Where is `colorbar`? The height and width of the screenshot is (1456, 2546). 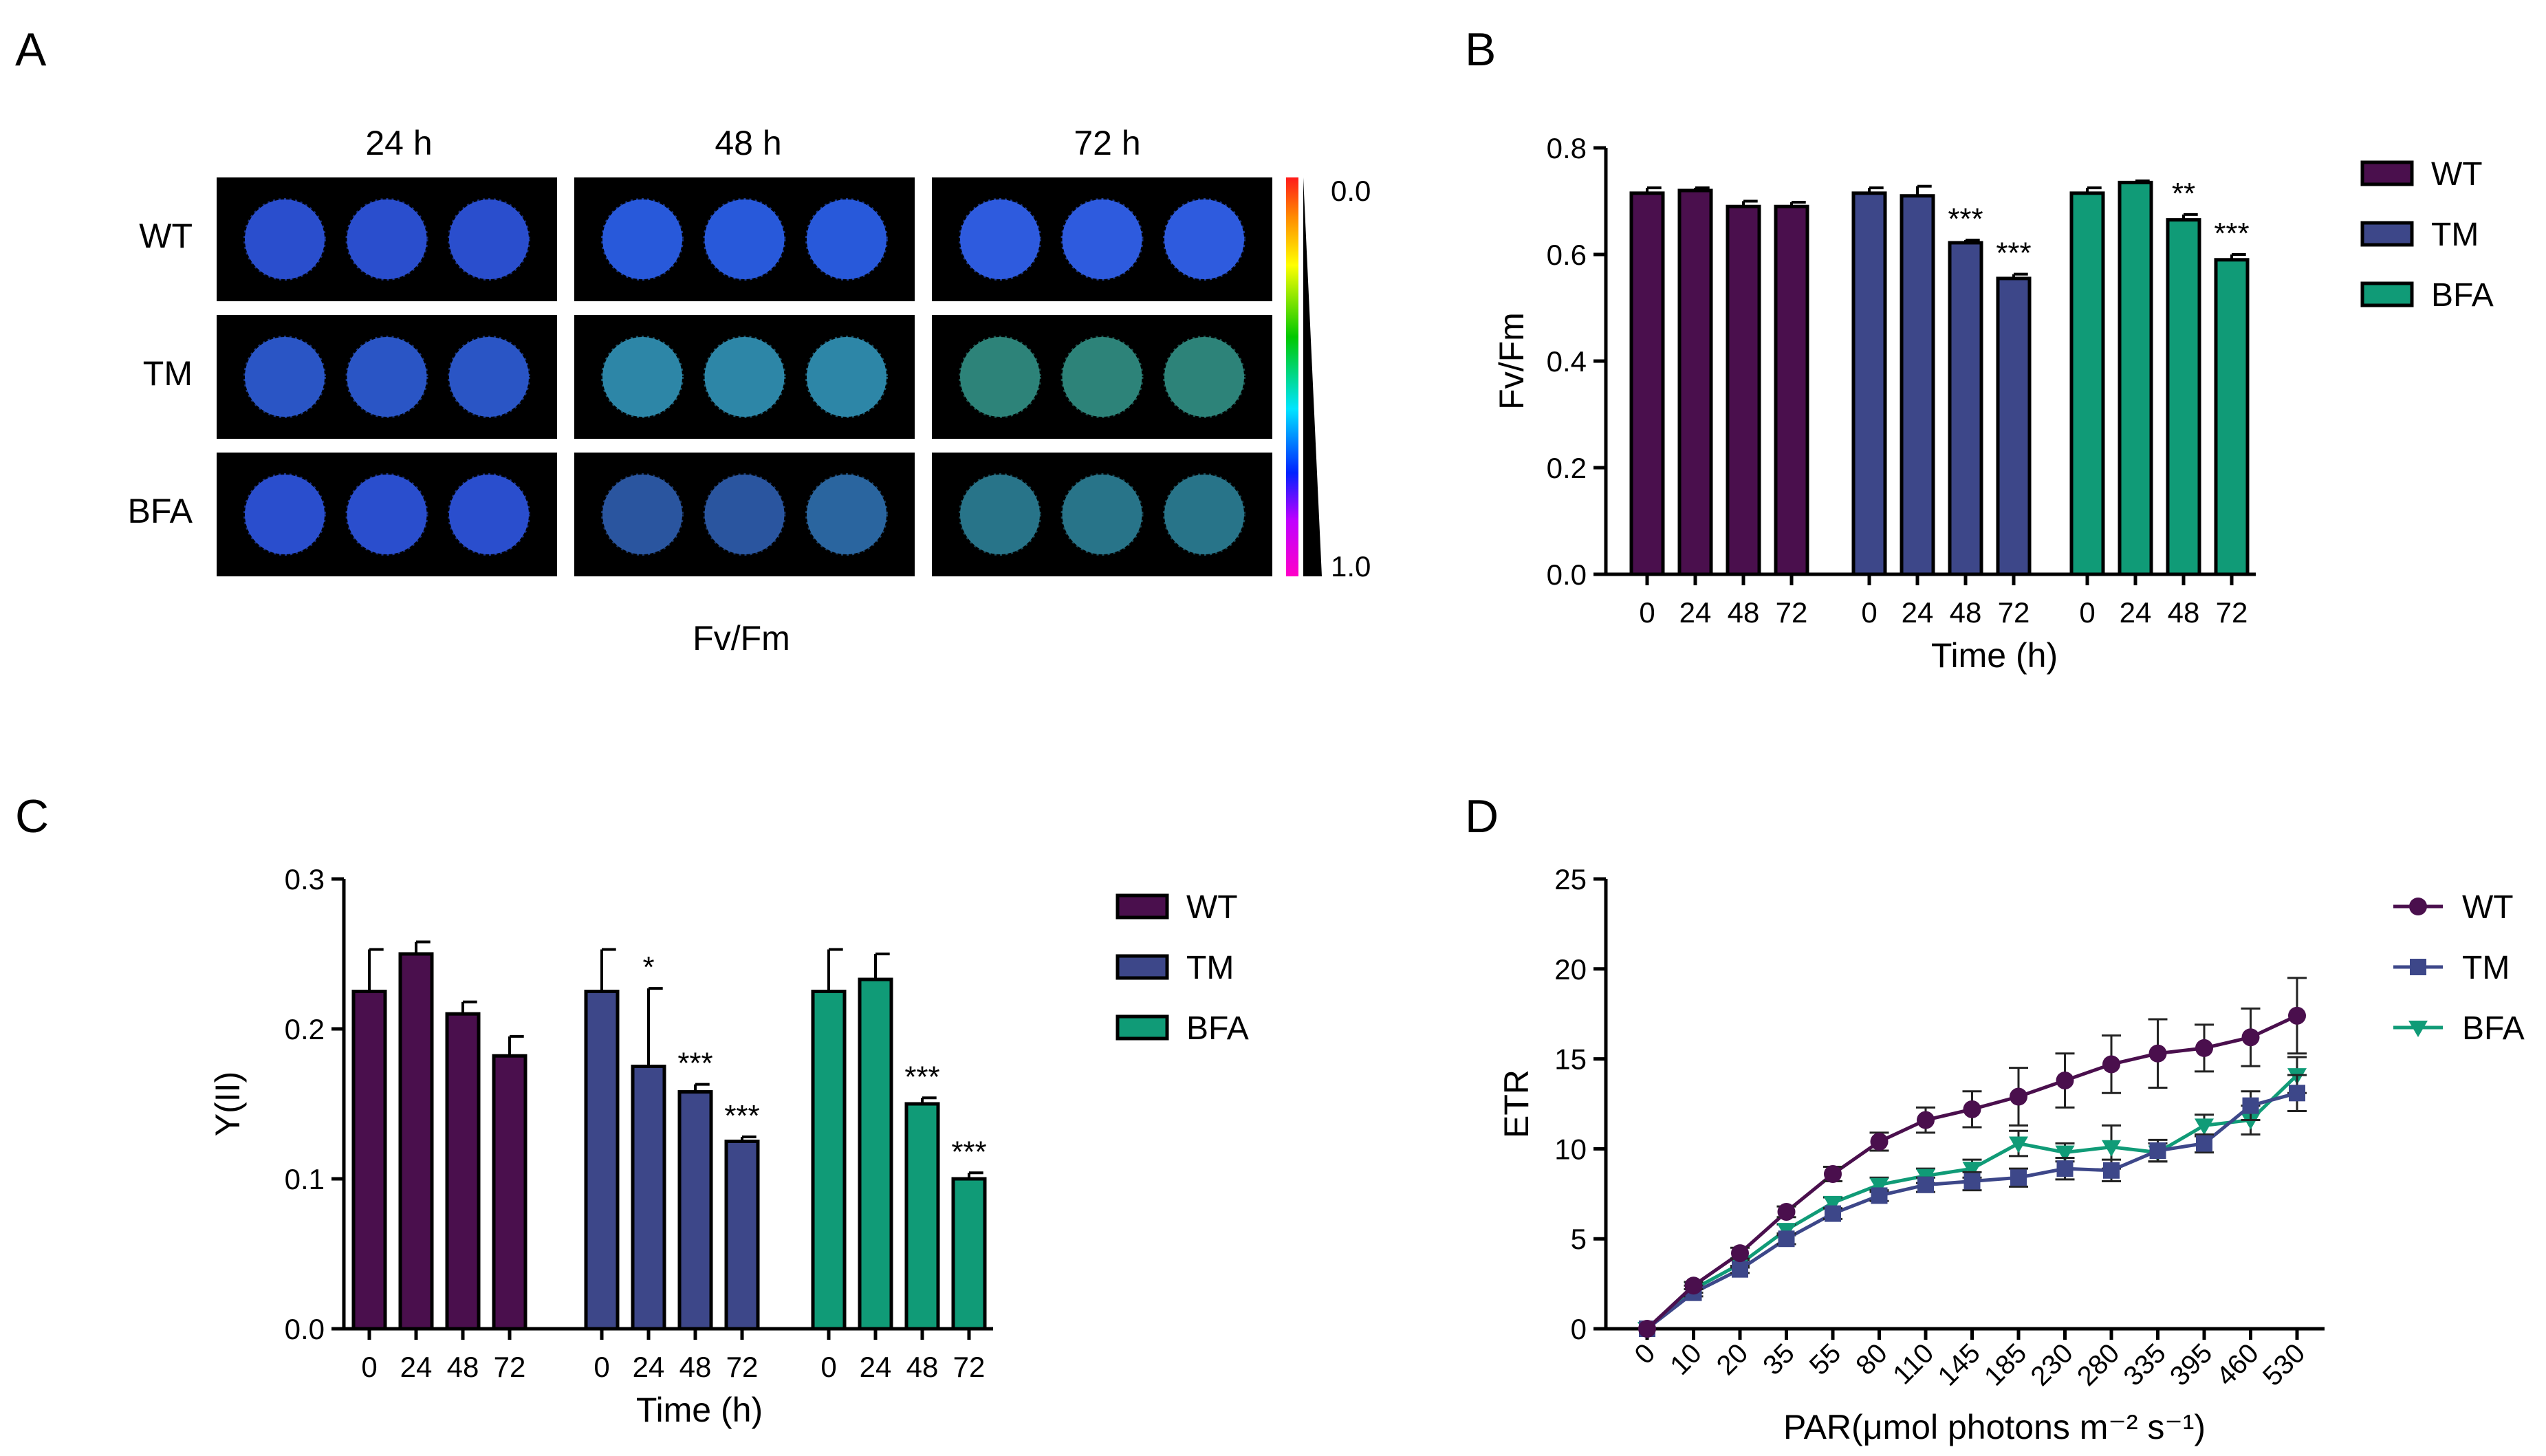
colorbar is located at coordinates (1292, 376).